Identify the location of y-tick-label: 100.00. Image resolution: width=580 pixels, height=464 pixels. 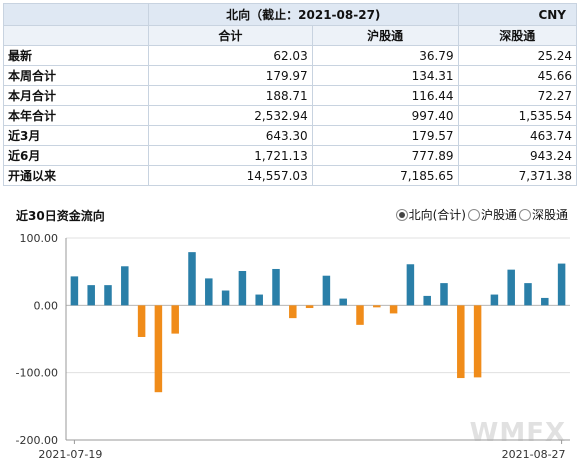
(39, 238).